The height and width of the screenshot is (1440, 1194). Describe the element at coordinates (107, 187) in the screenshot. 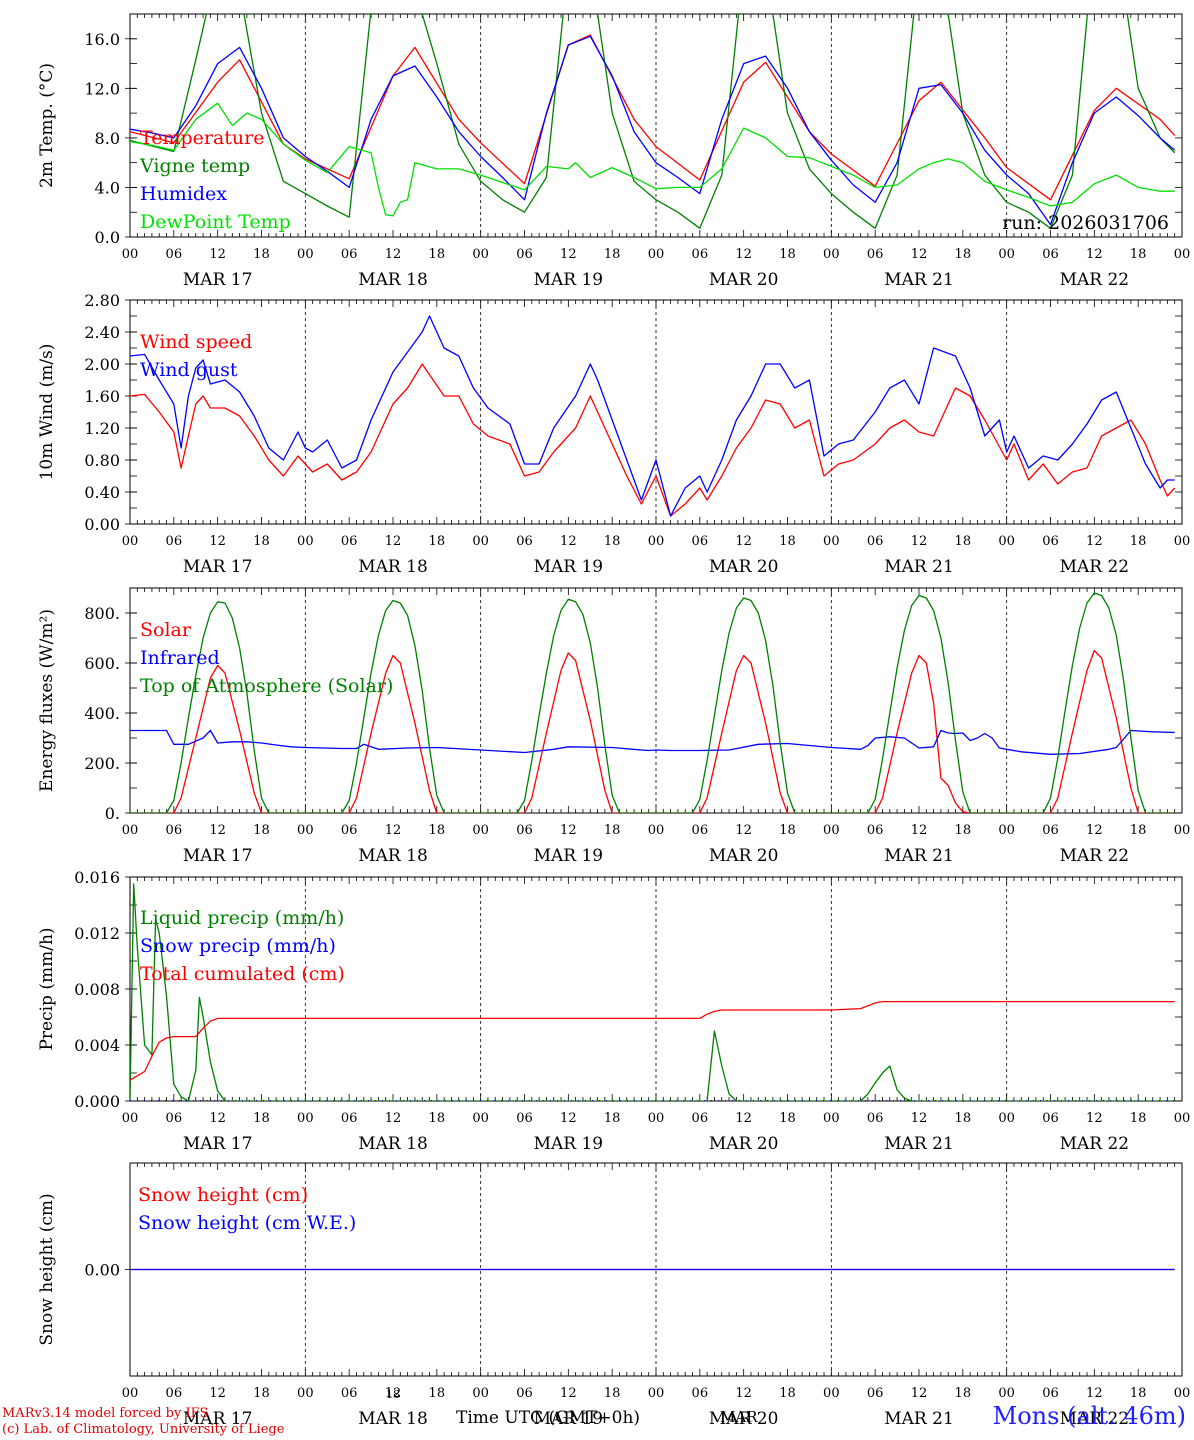

I see `y-tick-label: 4.0` at that location.